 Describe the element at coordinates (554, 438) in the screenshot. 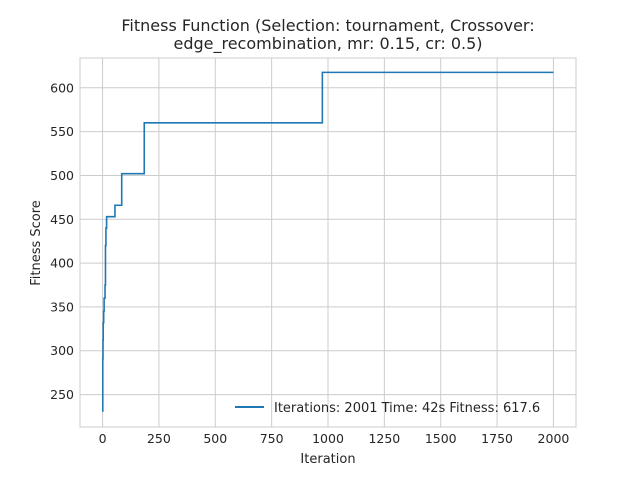

I see `x-tick-label: 2000` at that location.